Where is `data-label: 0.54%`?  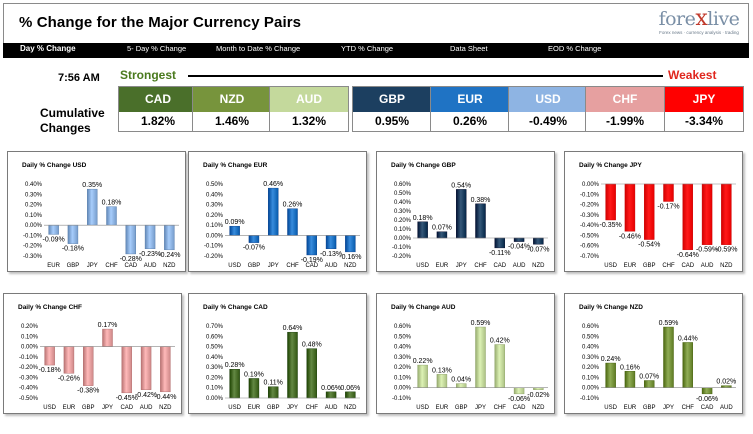 data-label: 0.54% is located at coordinates (461, 185).